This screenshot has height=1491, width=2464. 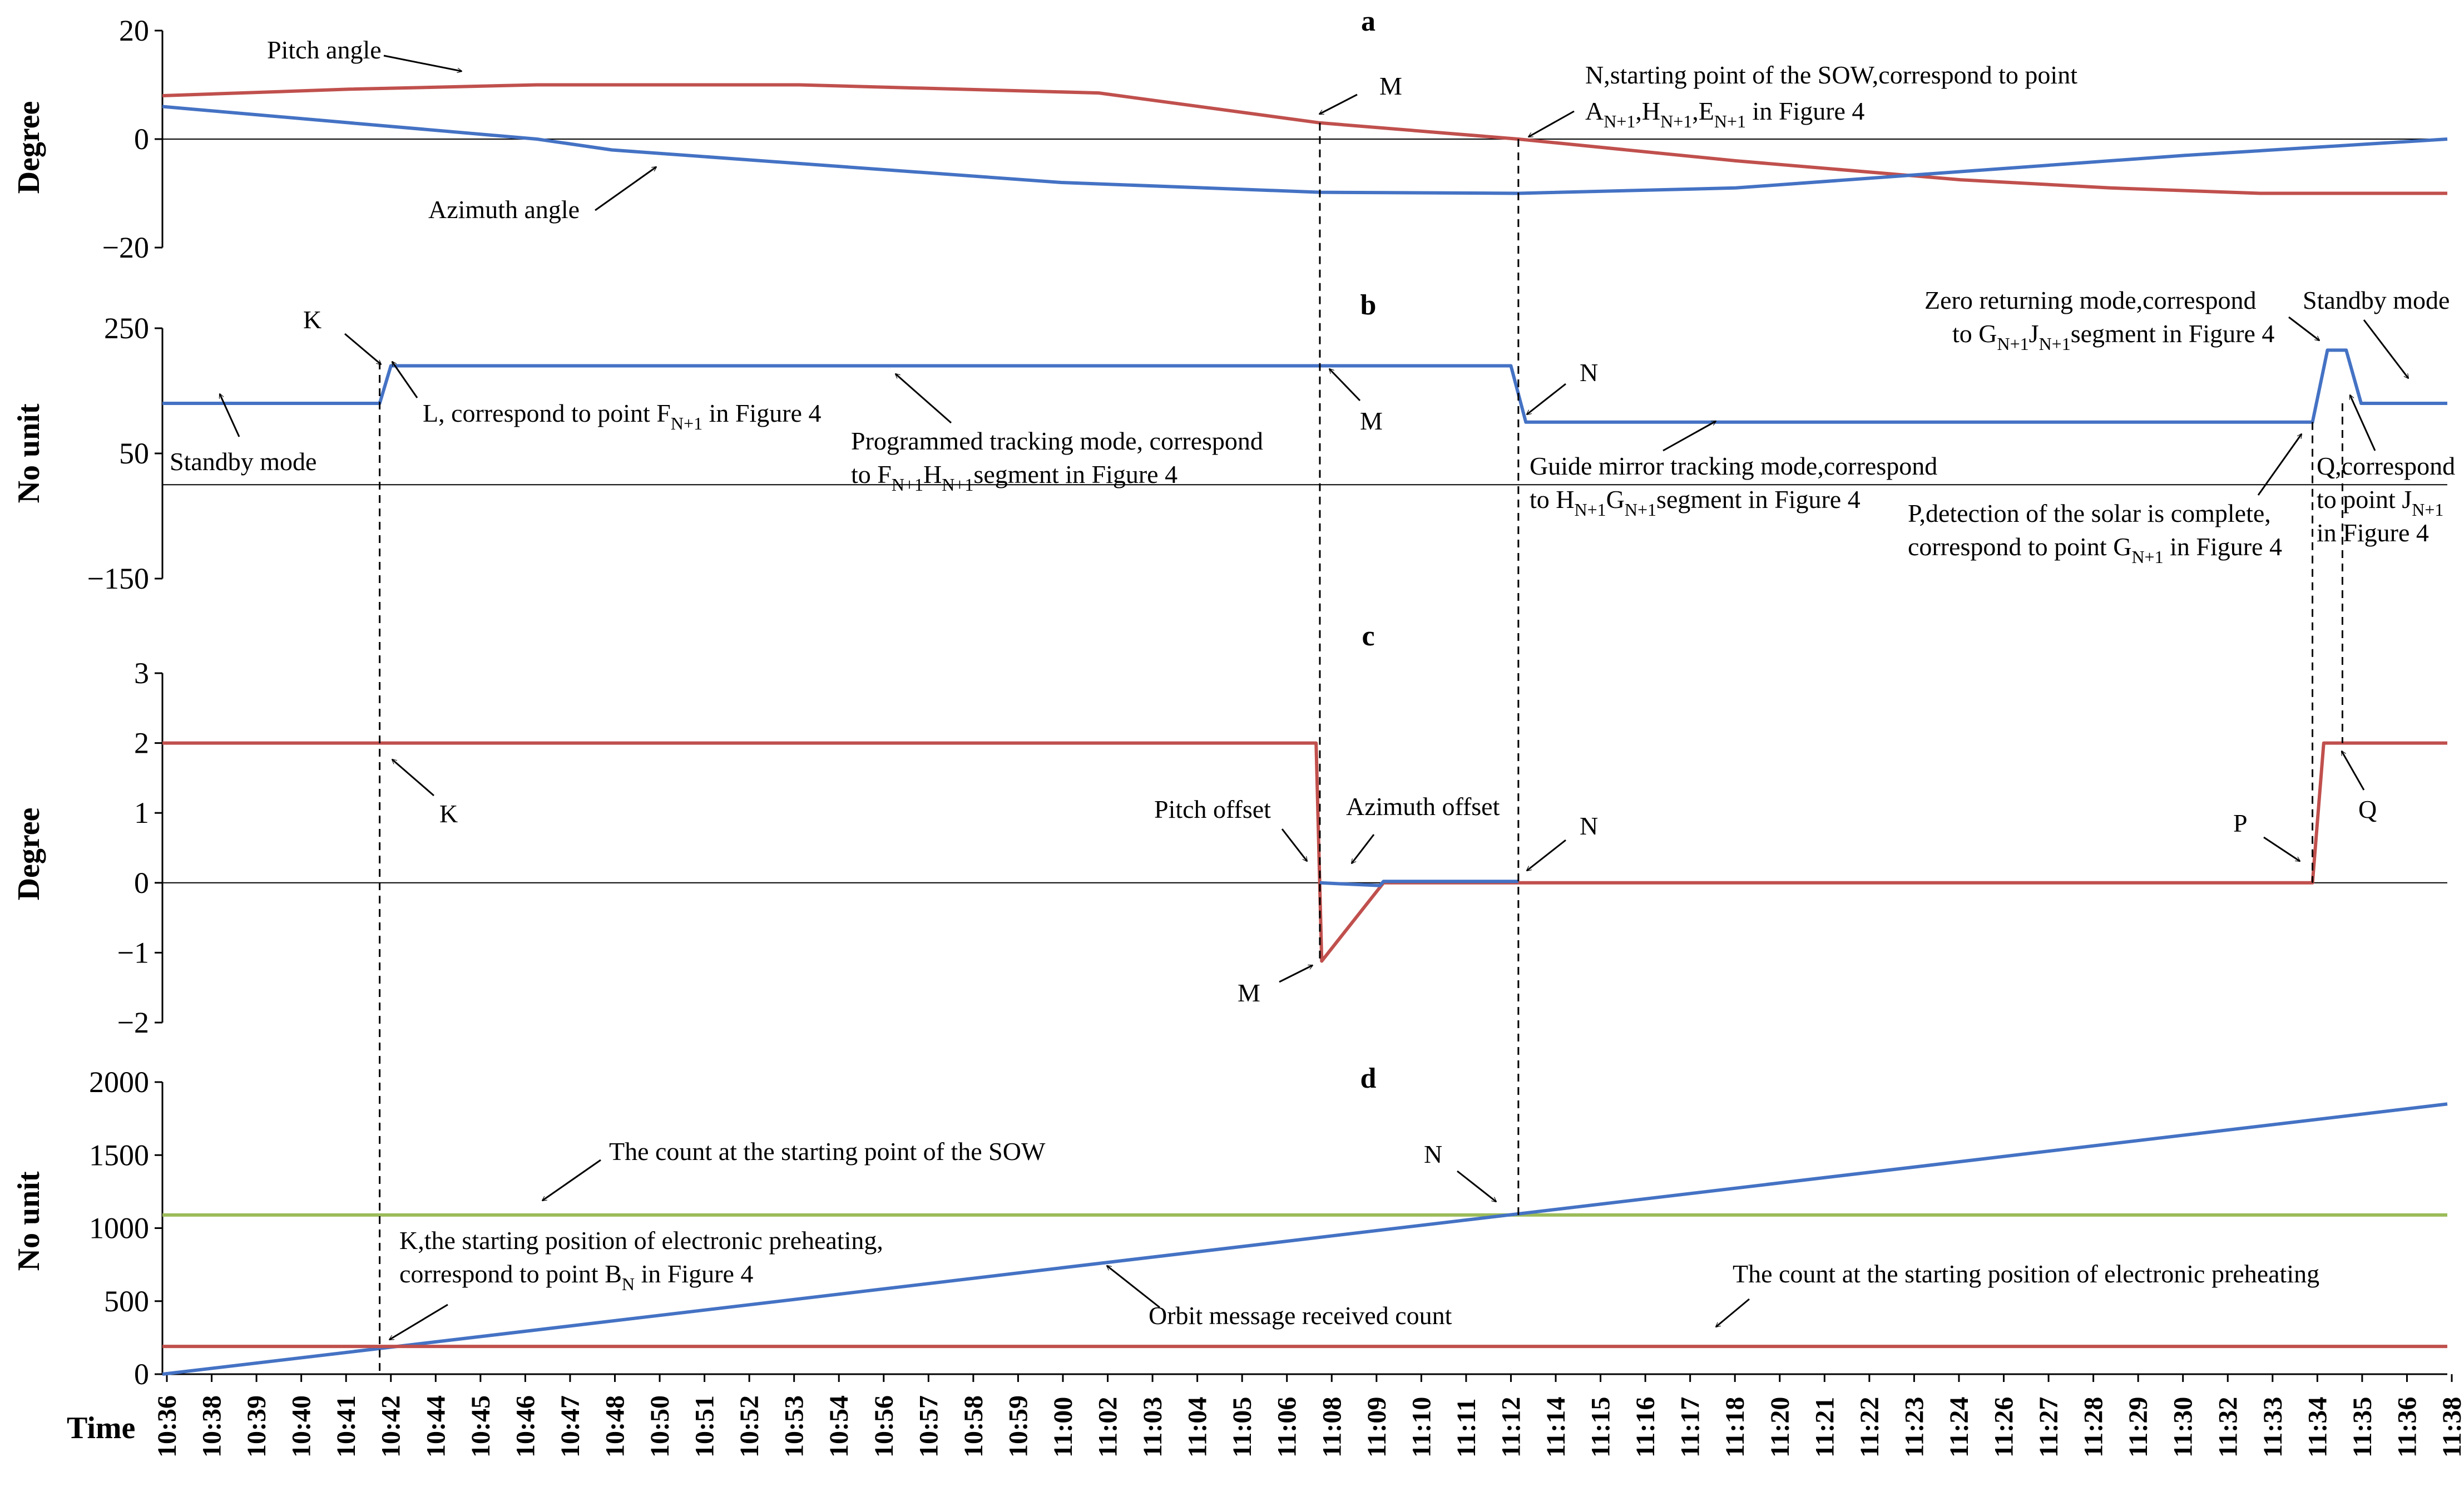 I want to click on xtick-label: 11:33, so click(x=2273, y=1427).